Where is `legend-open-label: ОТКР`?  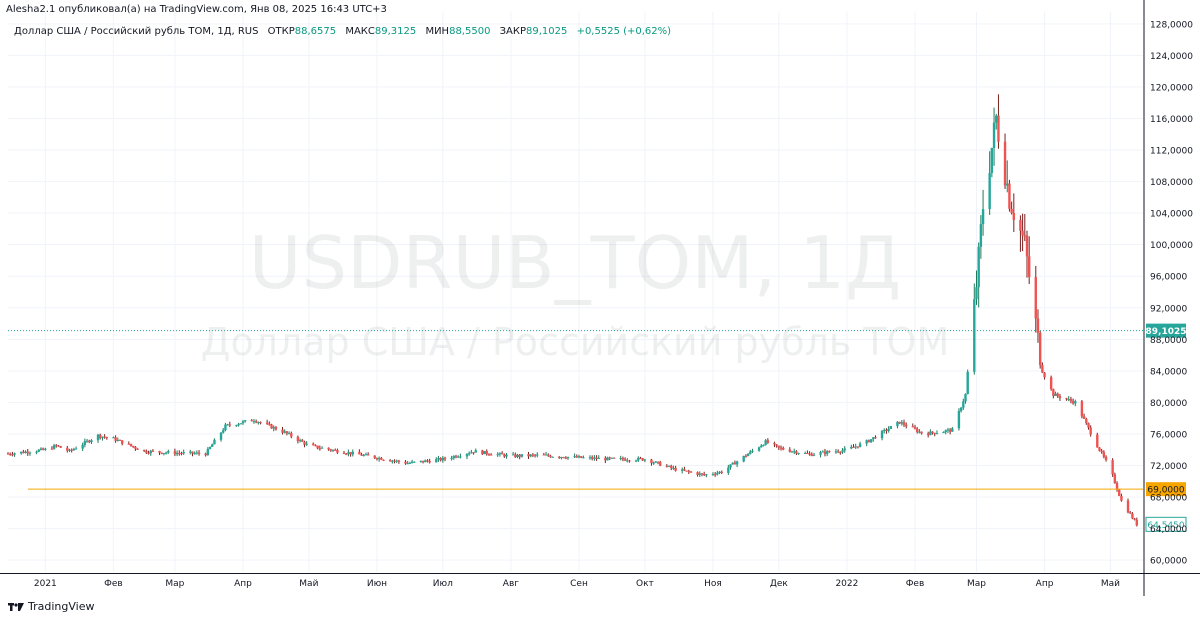
legend-open-label: ОТКР is located at coordinates (281, 31).